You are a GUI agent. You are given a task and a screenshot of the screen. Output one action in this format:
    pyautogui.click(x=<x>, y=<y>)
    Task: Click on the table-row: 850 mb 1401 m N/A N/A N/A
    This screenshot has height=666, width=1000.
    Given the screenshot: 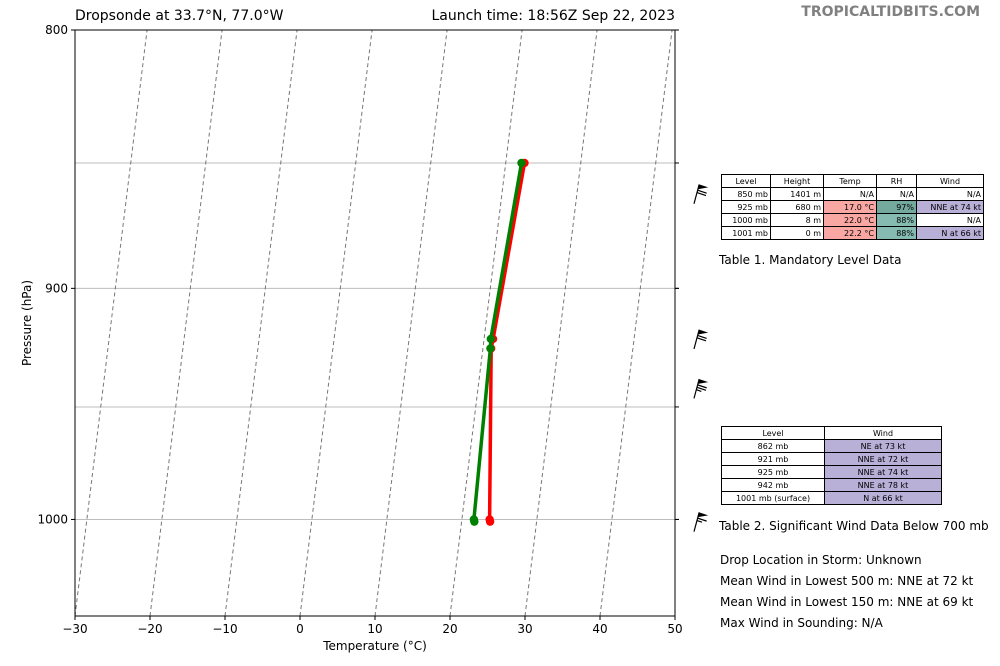 What is the action you would take?
    pyautogui.click(x=852, y=194)
    